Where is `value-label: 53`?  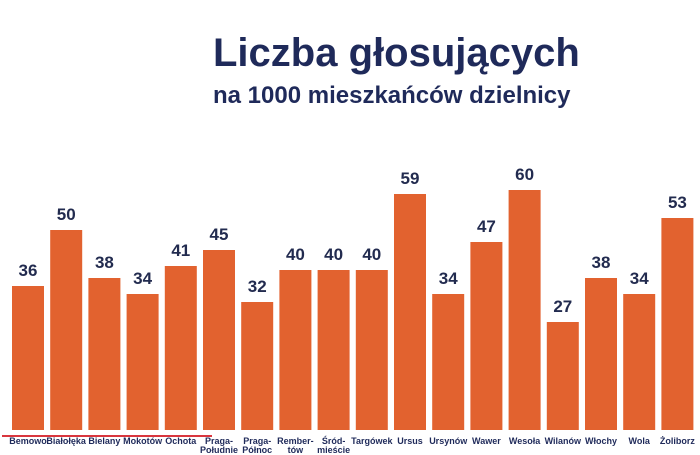 value-label: 53 is located at coordinates (677, 202).